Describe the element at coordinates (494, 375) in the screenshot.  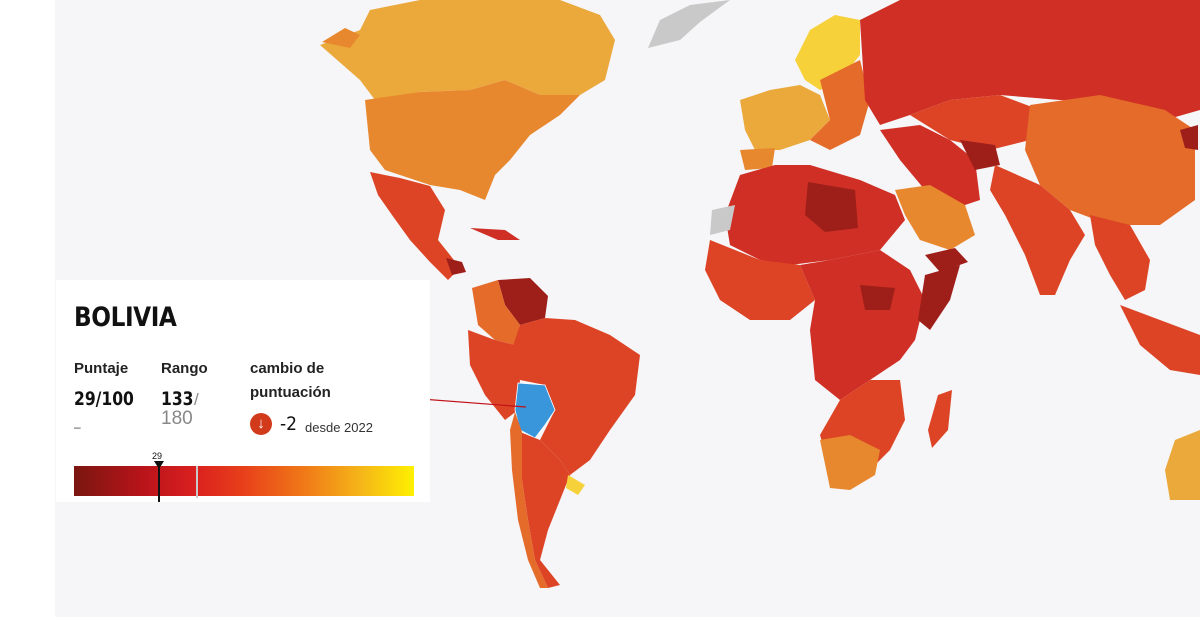
I see `country-peru` at that location.